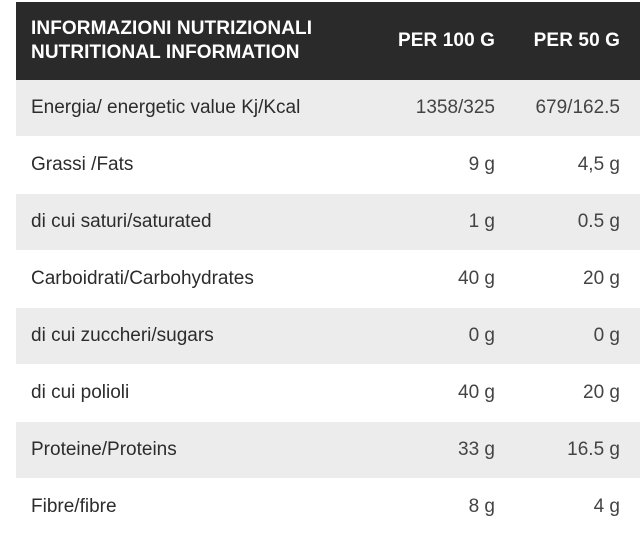 The image size is (640, 543). Describe the element at coordinates (194, 279) in the screenshot. I see `row-label: Carboidrati/Carbohydrates` at that location.